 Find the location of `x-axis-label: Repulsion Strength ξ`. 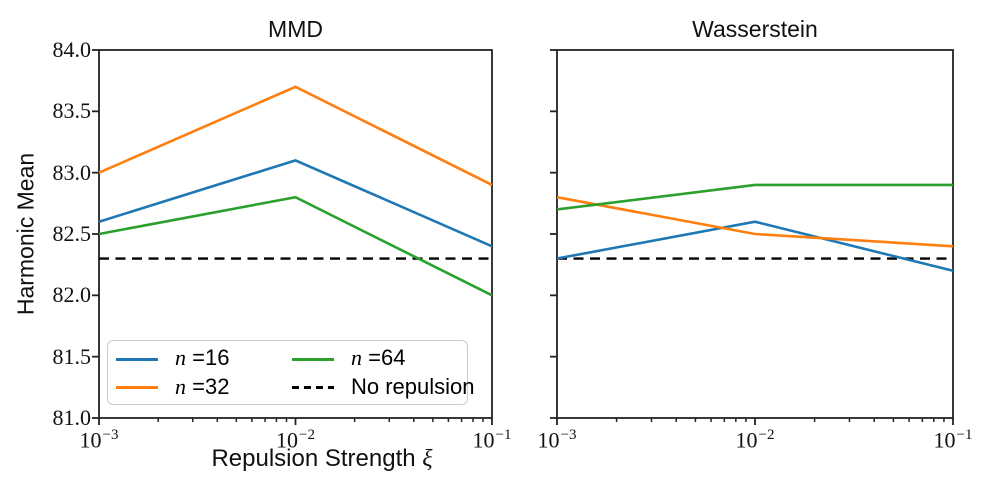

x-axis-label: Repulsion Strength ξ is located at coordinates (321, 459).